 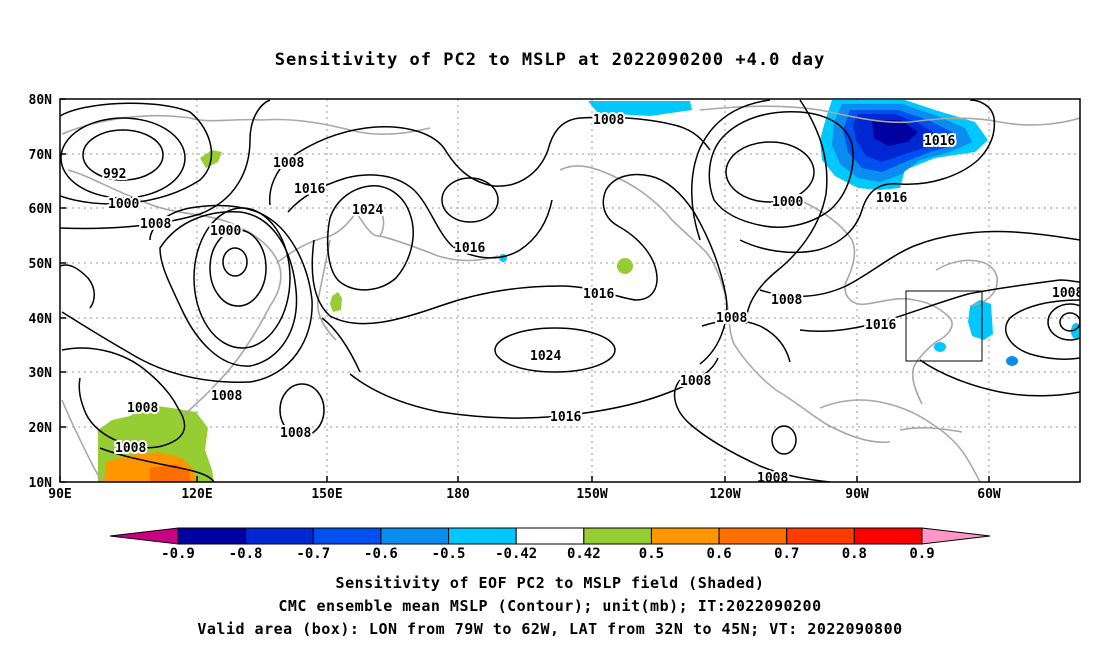 What do you see at coordinates (786, 554) in the screenshot?
I see `colorbar-tick-label: 0.7` at bounding box center [786, 554].